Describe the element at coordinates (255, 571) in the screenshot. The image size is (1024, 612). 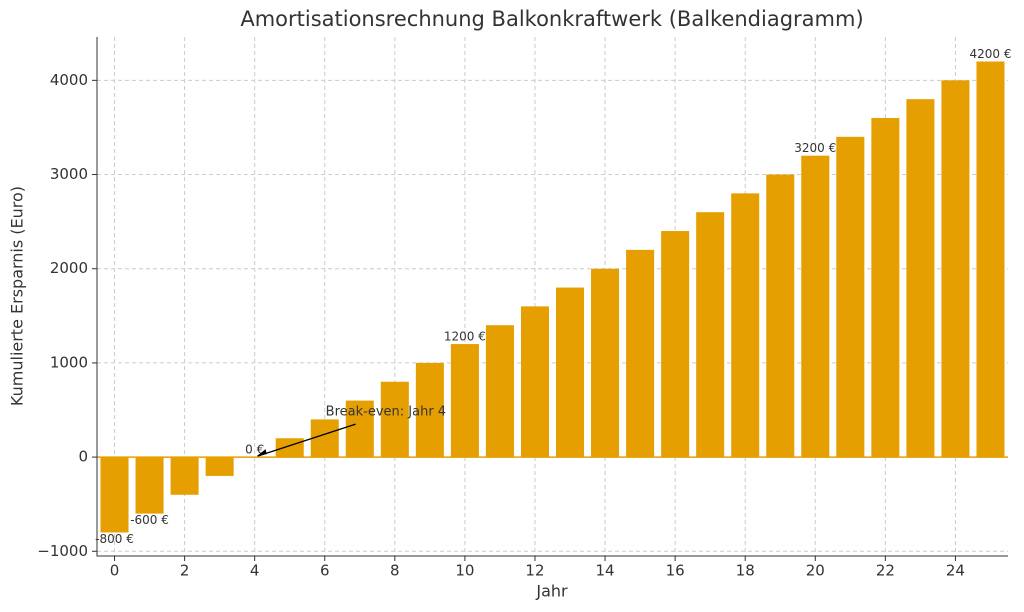
I see `x-tick-label: 4` at that location.